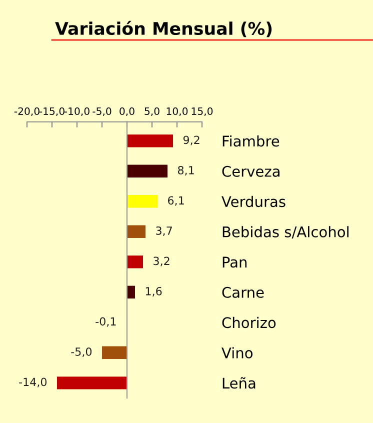 This screenshot has height=423, width=373. What do you see at coordinates (239, 383) in the screenshot?
I see `y-tick-label: Leña` at bounding box center [239, 383].